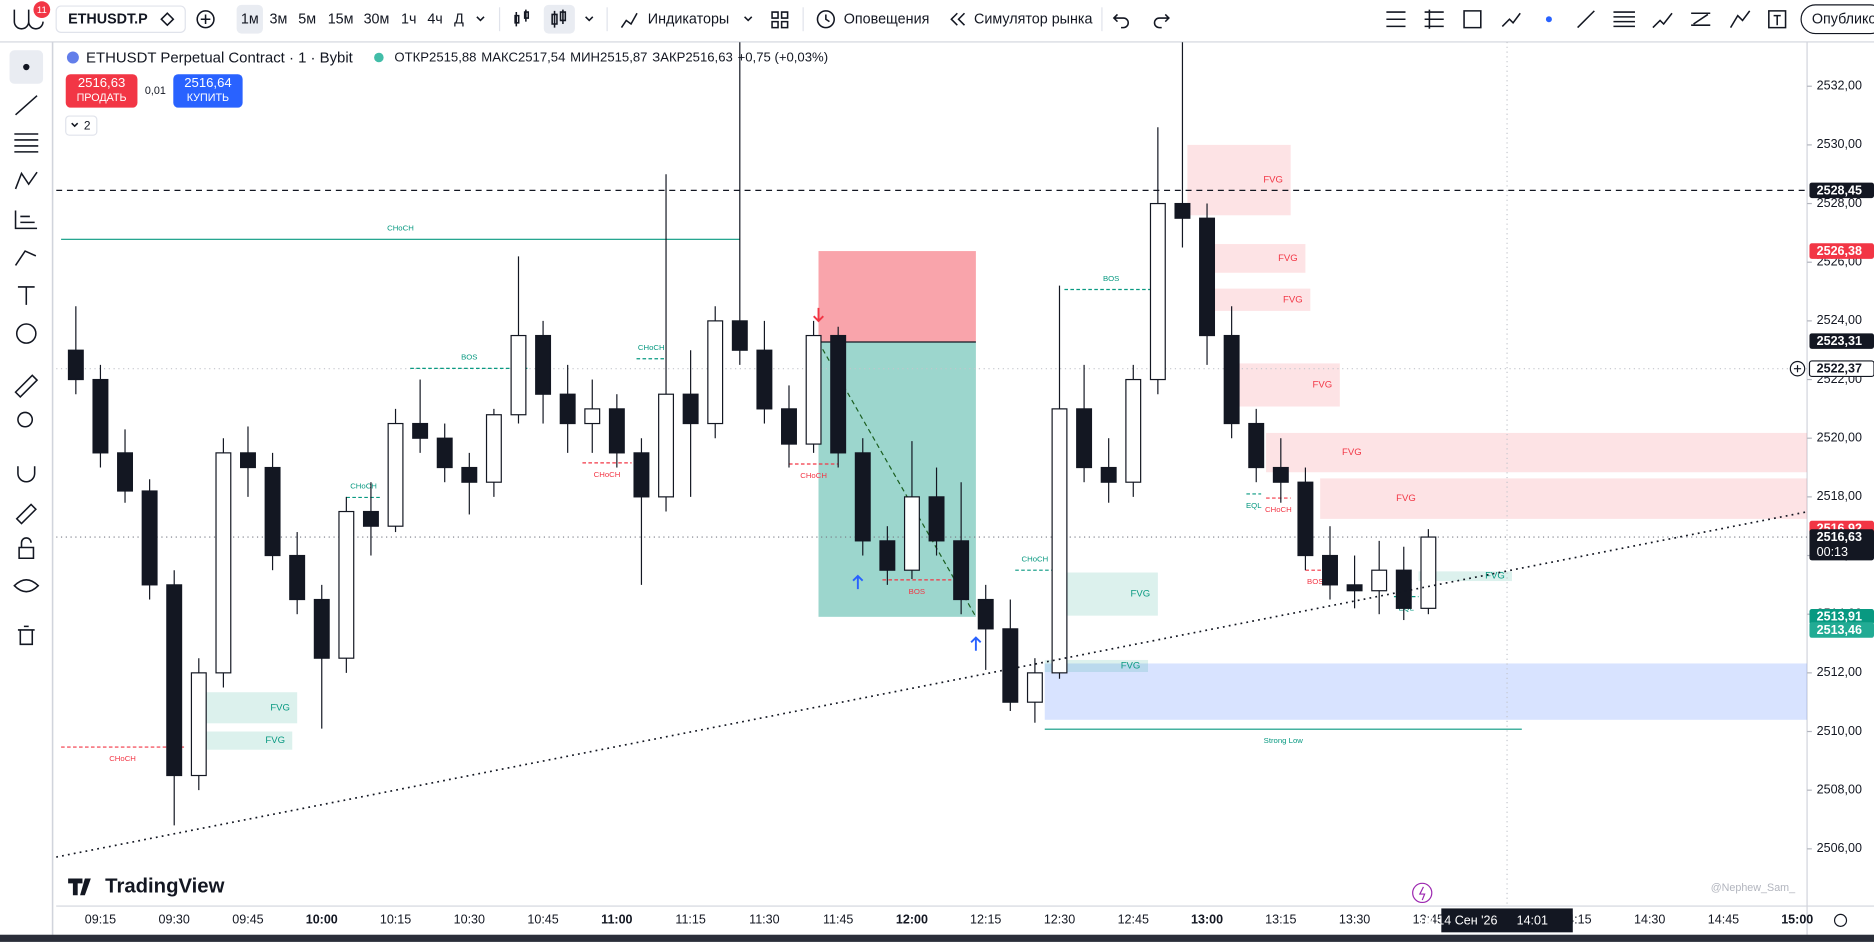 This screenshot has height=942, width=1874. Describe the element at coordinates (250, 20) in the screenshot. I see `interval: 1м` at that location.